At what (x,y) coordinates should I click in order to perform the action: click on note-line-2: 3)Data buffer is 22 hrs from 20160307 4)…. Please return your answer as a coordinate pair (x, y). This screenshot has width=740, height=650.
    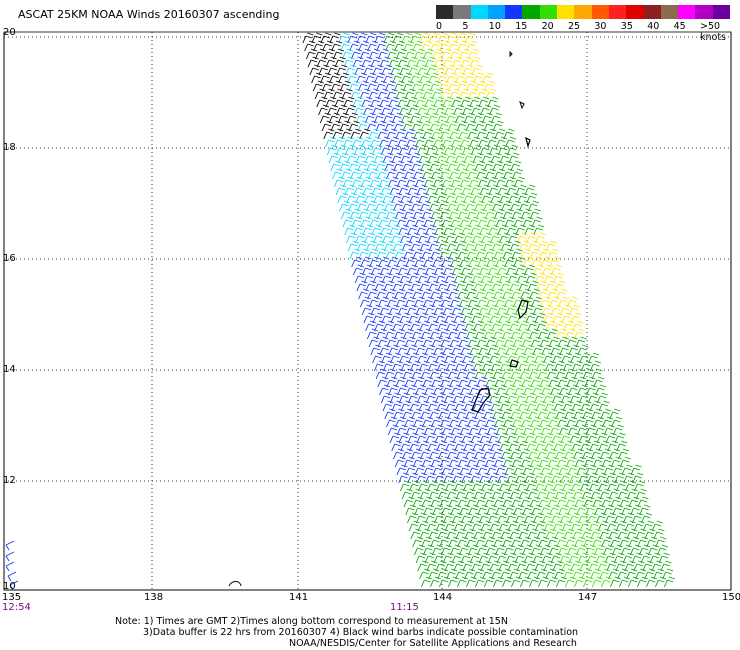
    Looking at the image, I should click on (361, 632).